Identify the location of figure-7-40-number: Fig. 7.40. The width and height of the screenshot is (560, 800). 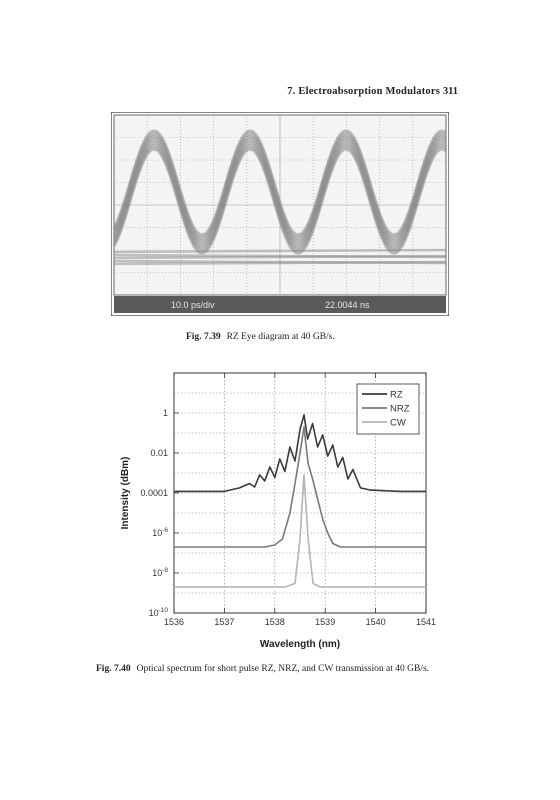
(113, 669).